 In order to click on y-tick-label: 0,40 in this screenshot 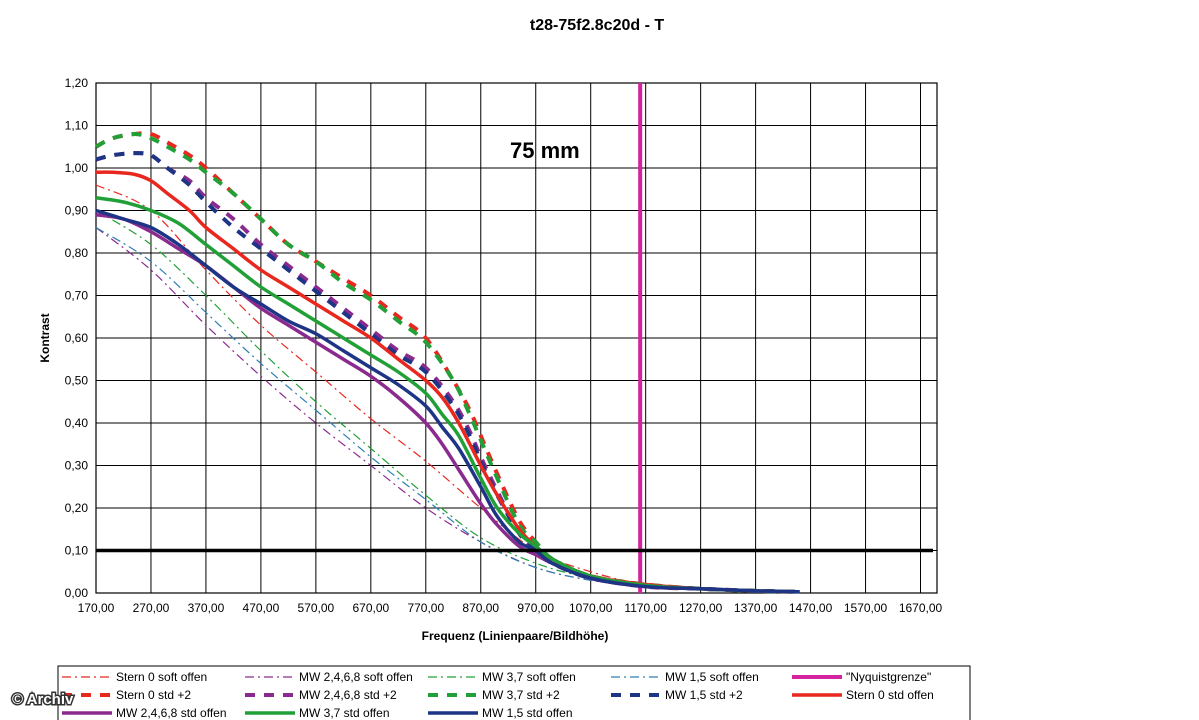, I will do `click(77, 423)`.